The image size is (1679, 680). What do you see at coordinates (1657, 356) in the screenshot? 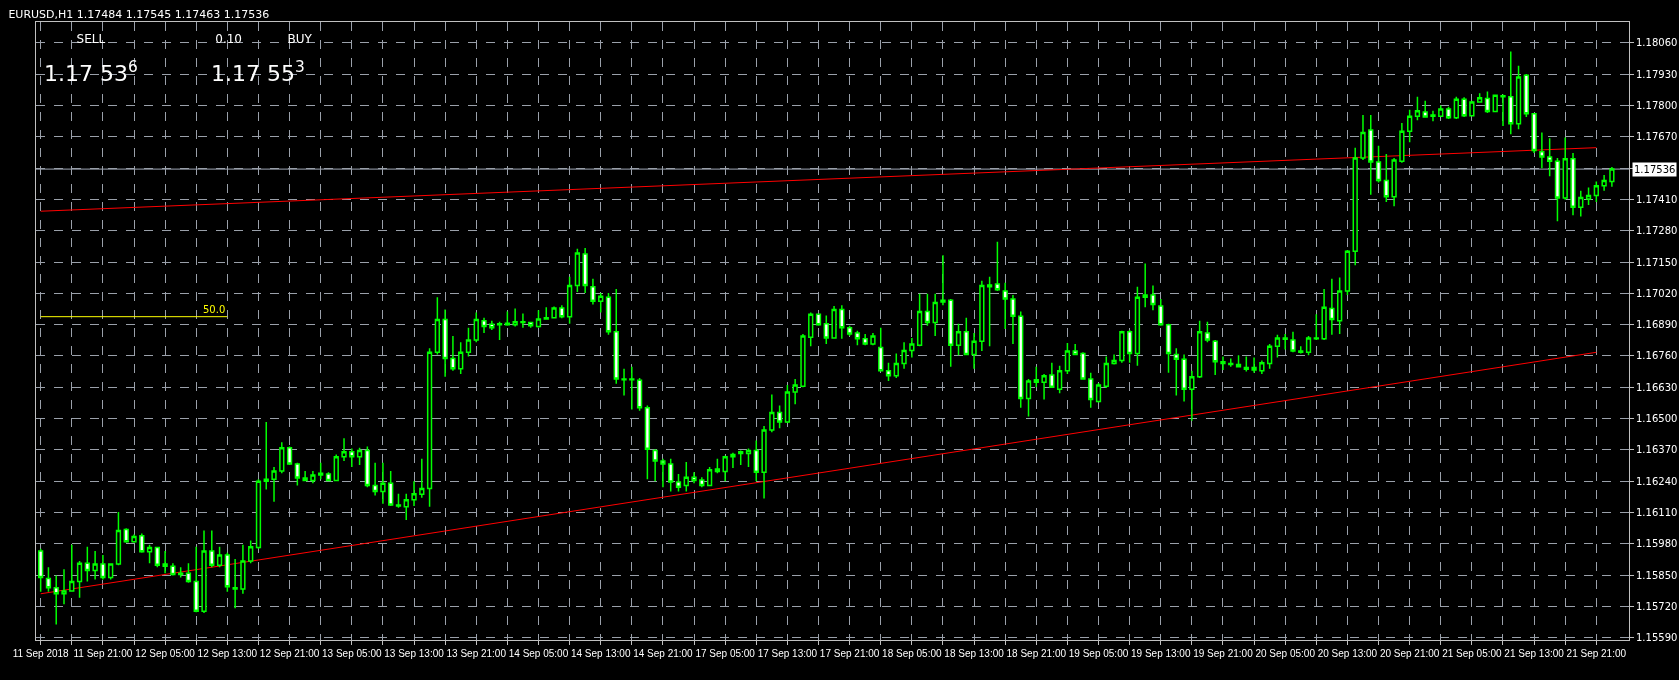
I see `y-tick-label: 1.16760` at bounding box center [1657, 356].